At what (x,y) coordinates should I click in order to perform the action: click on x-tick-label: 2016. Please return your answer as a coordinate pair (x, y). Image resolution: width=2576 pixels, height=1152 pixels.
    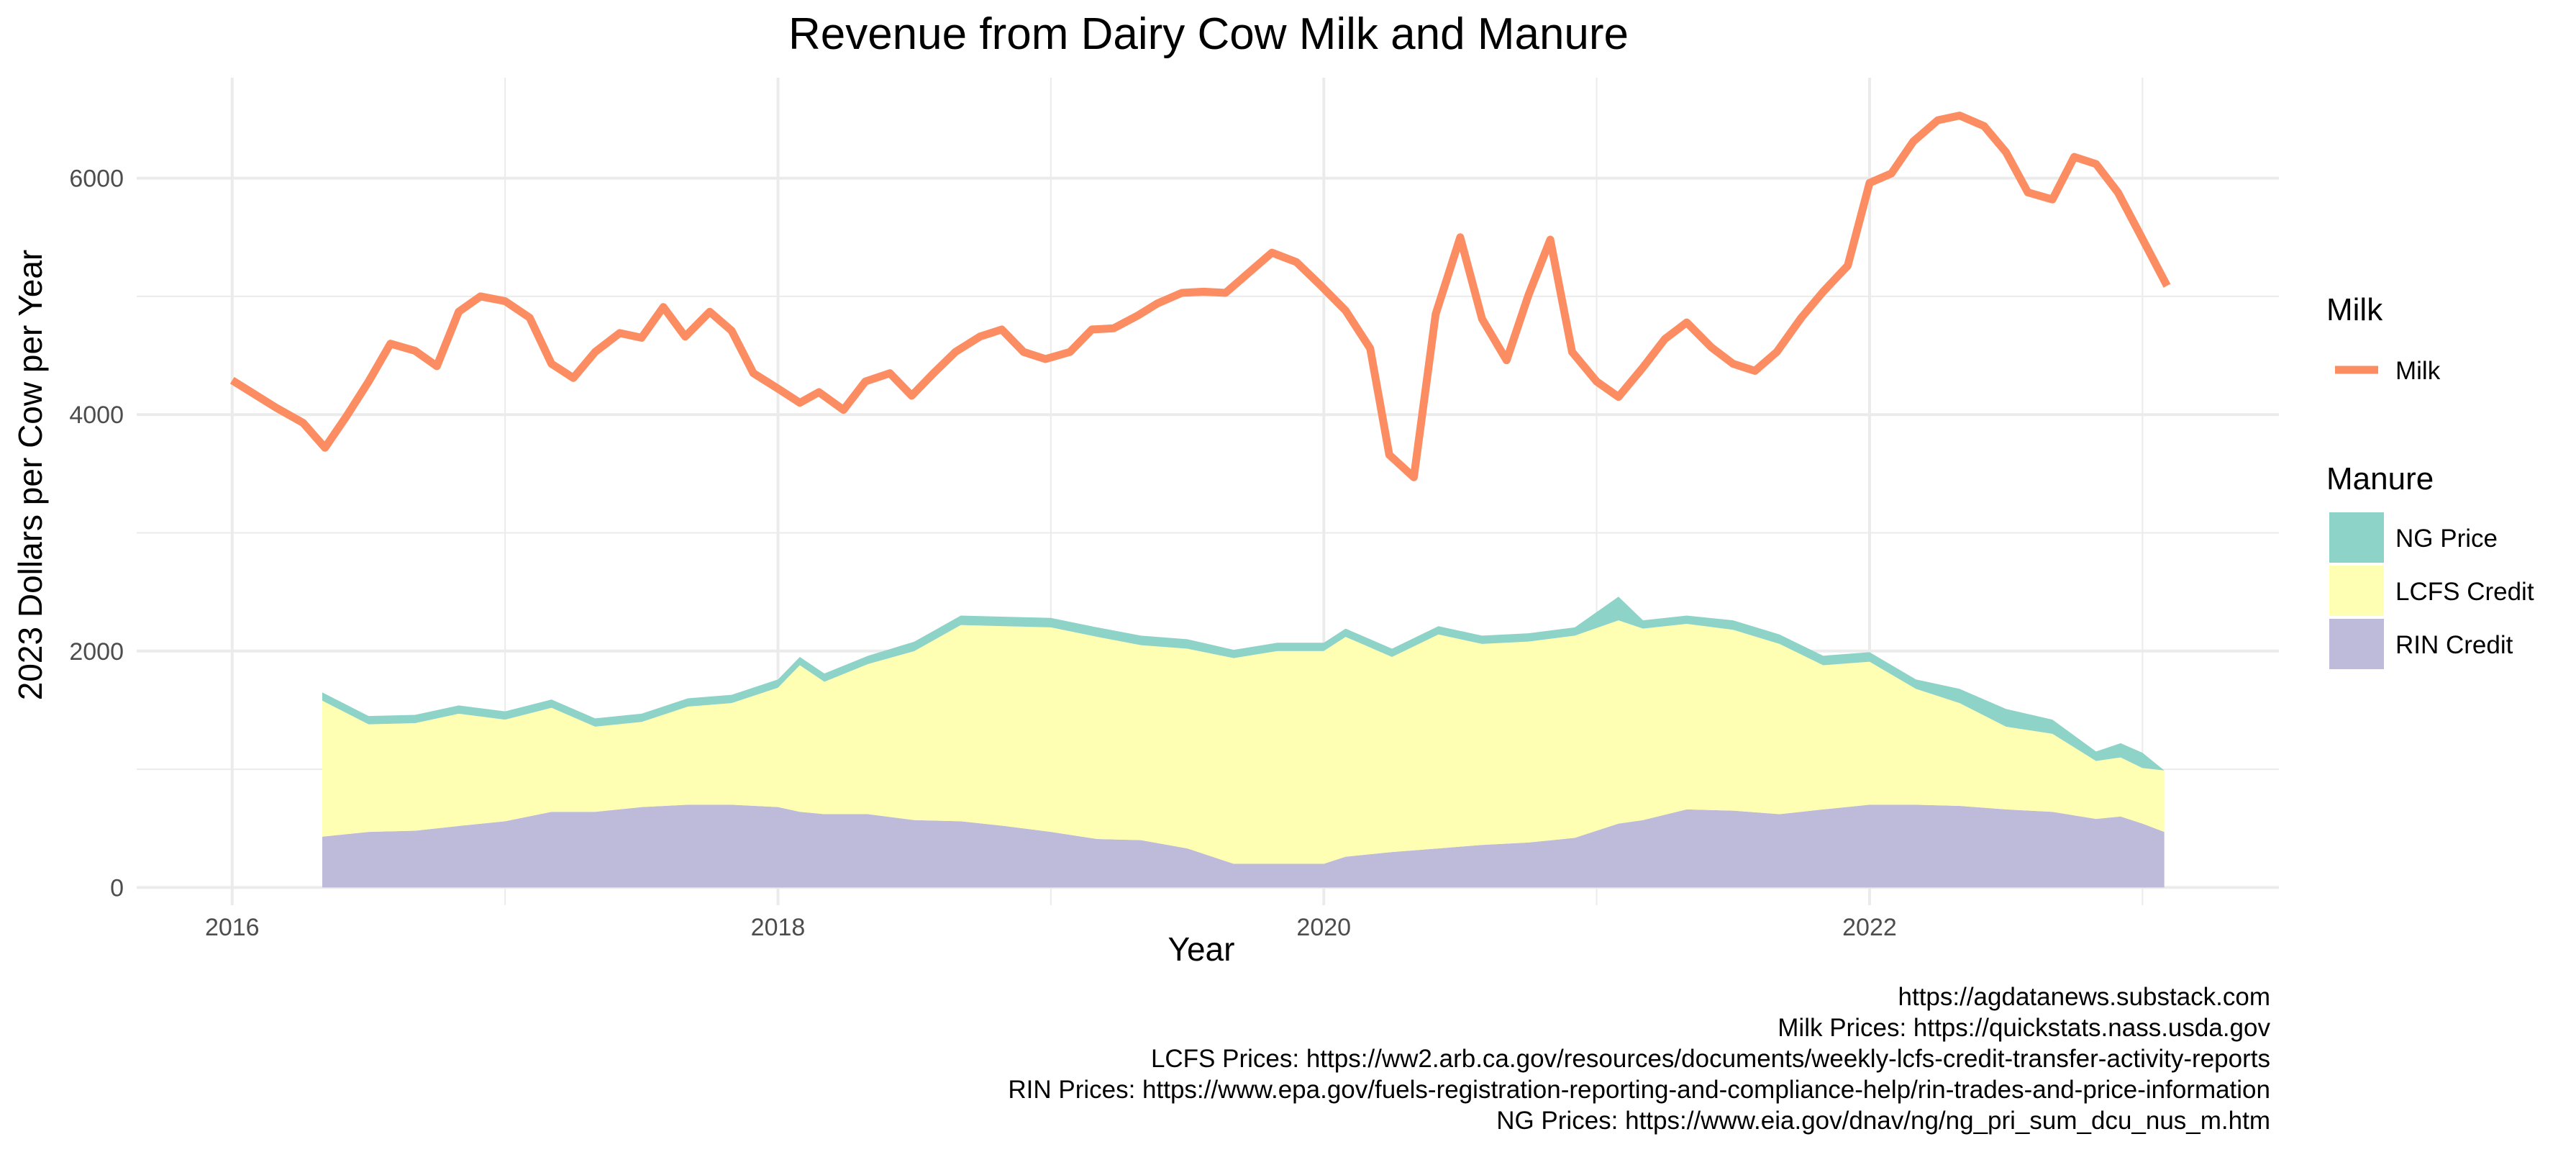
    Looking at the image, I should click on (232, 927).